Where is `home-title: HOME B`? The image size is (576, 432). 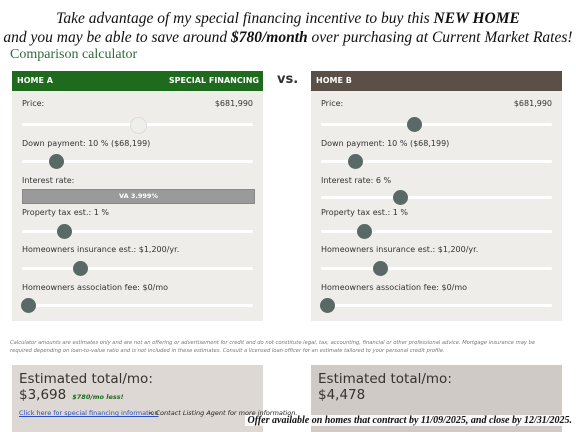 home-title: HOME B is located at coordinates (334, 80).